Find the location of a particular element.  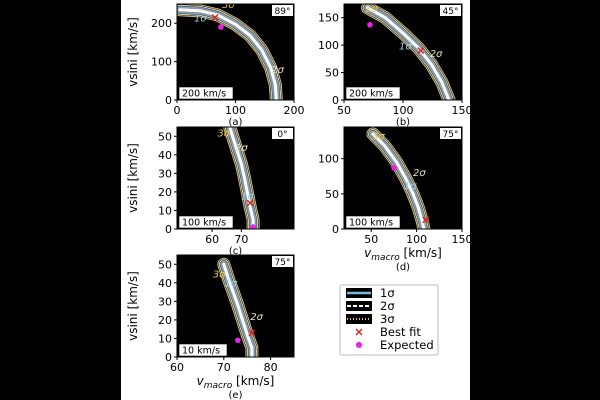

legend-label: 2σ is located at coordinates (387, 306).